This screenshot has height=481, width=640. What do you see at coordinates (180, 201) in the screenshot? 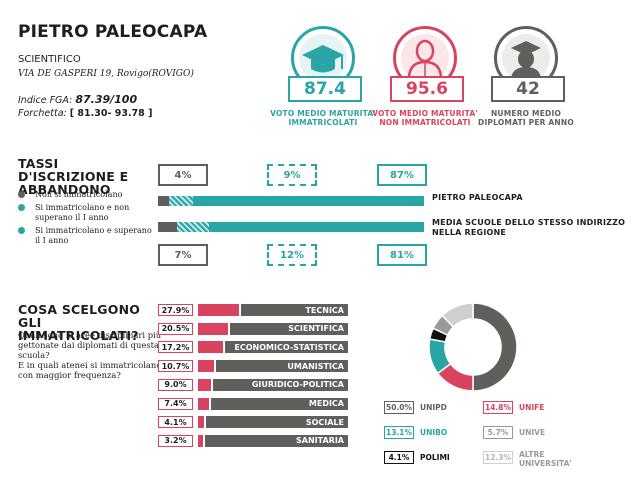
I see `bar-school-seg-hatched` at bounding box center [180, 201].